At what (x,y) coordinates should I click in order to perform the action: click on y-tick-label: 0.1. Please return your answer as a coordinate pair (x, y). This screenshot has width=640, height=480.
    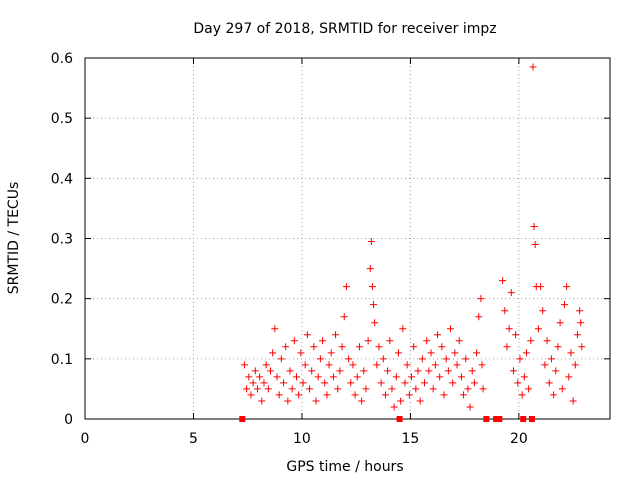
    Looking at the image, I should click on (62, 360).